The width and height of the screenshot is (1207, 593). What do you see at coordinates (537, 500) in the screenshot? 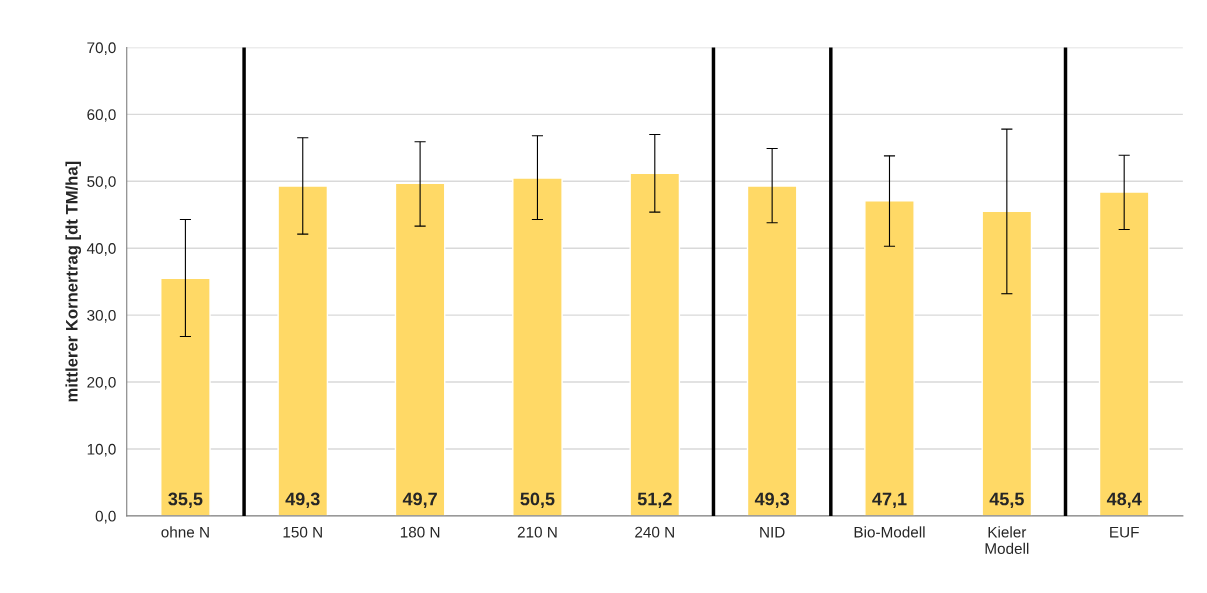
I see `data-label: 50,5` at bounding box center [537, 500].